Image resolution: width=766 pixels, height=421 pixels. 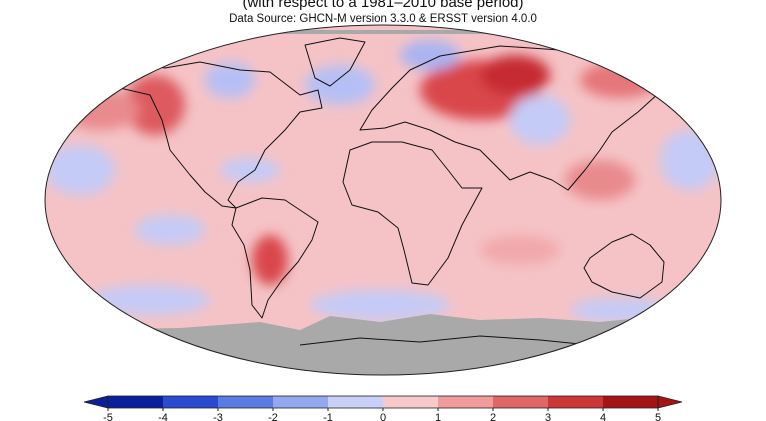 What do you see at coordinates (670, 402) in the screenshot?
I see `colorbar-extend-high` at bounding box center [670, 402].